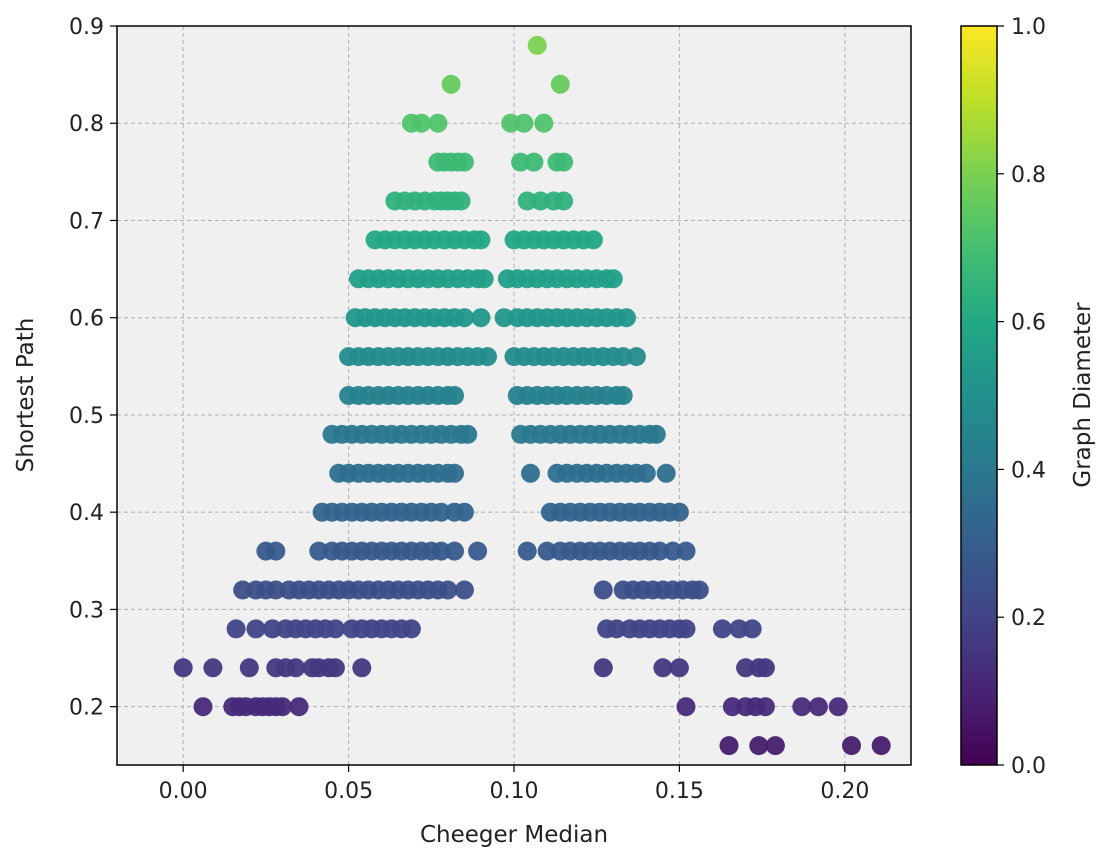 The height and width of the screenshot is (862, 1116). Describe the element at coordinates (679, 791) in the screenshot. I see `x-tick-label: 0.15` at that location.